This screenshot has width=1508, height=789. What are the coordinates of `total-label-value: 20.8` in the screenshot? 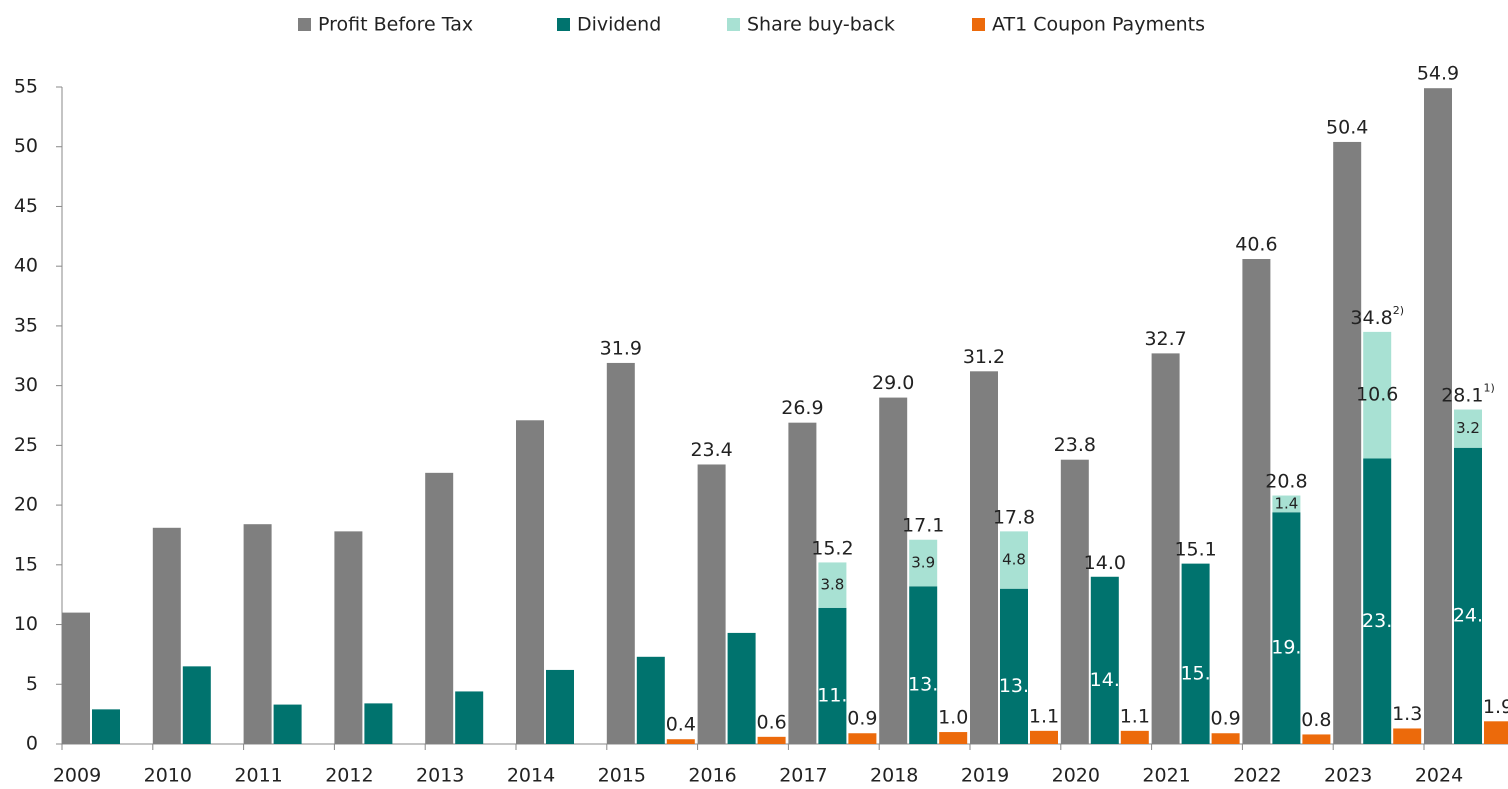 It's located at (1286, 481).